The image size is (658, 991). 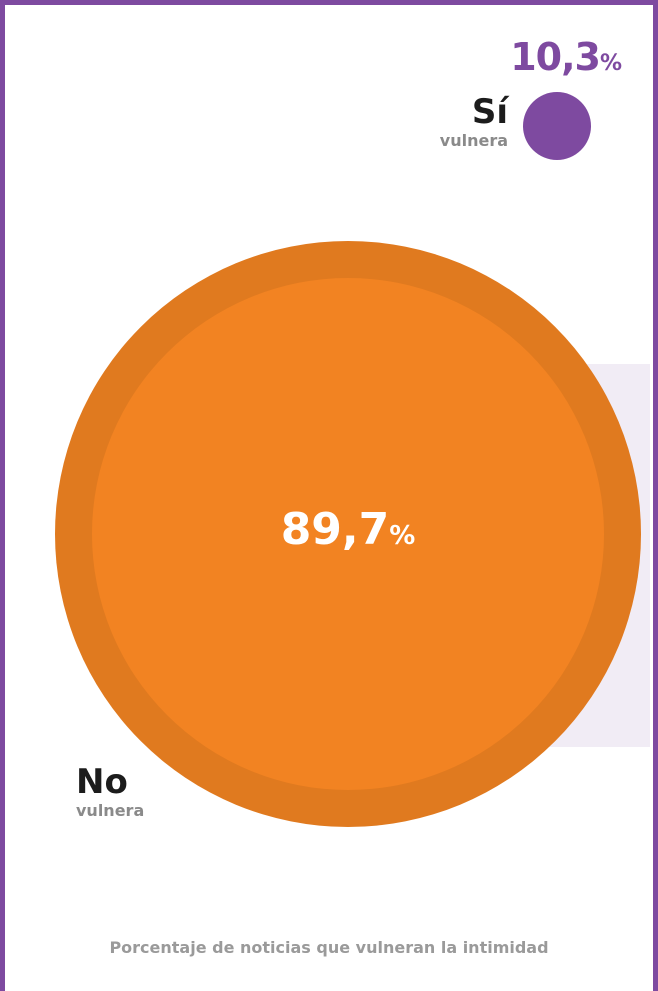 I want to click on label-no-main: No, so click(x=102, y=782).